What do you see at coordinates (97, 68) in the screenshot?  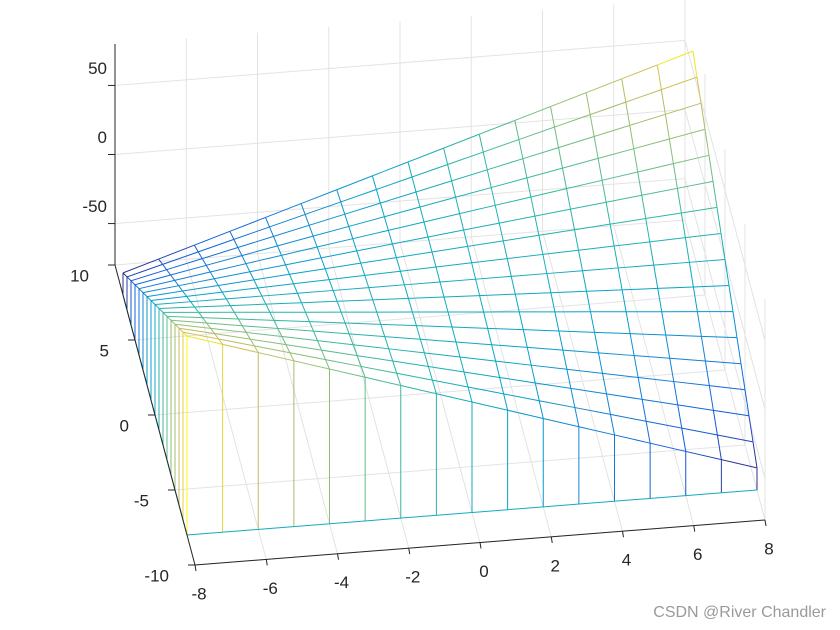 I see `z-tick-label: 50` at bounding box center [97, 68].